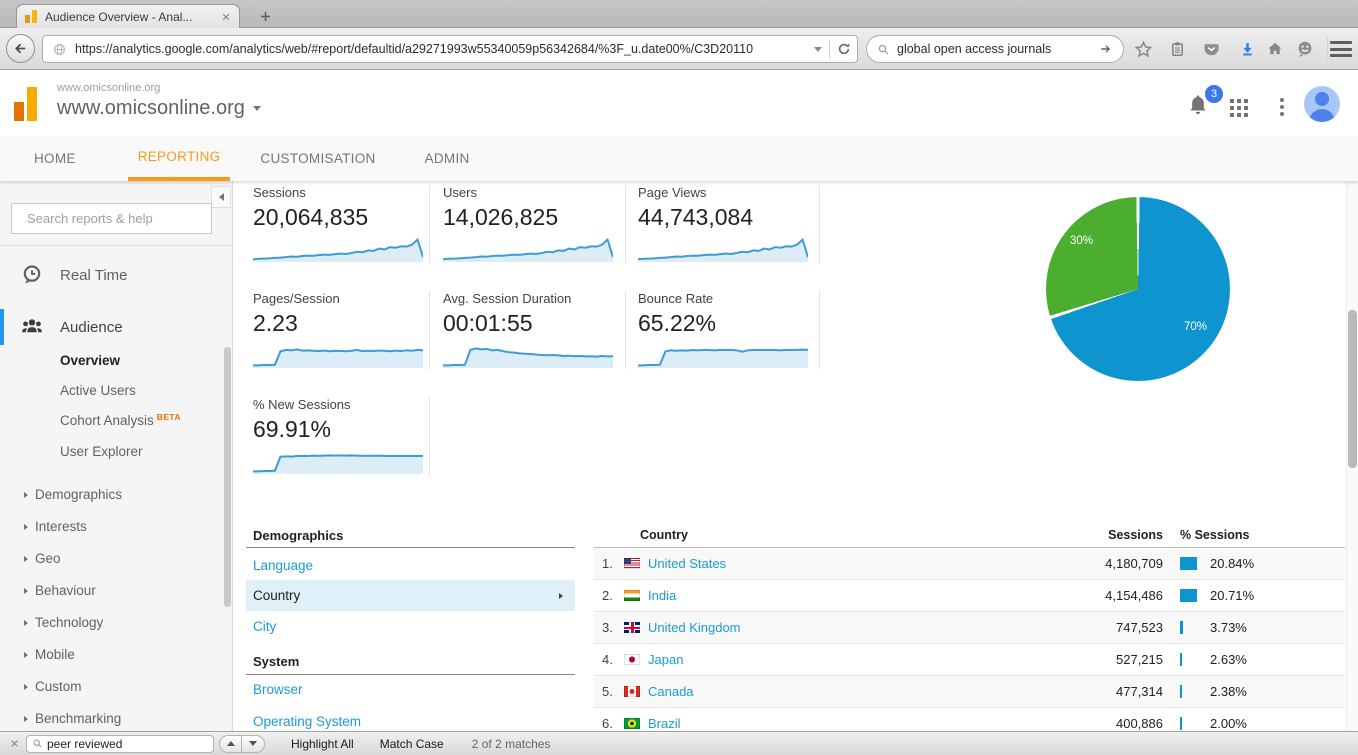  What do you see at coordinates (1215, 535) in the screenshot?
I see `header-pct-sessions: % Sessions` at bounding box center [1215, 535].